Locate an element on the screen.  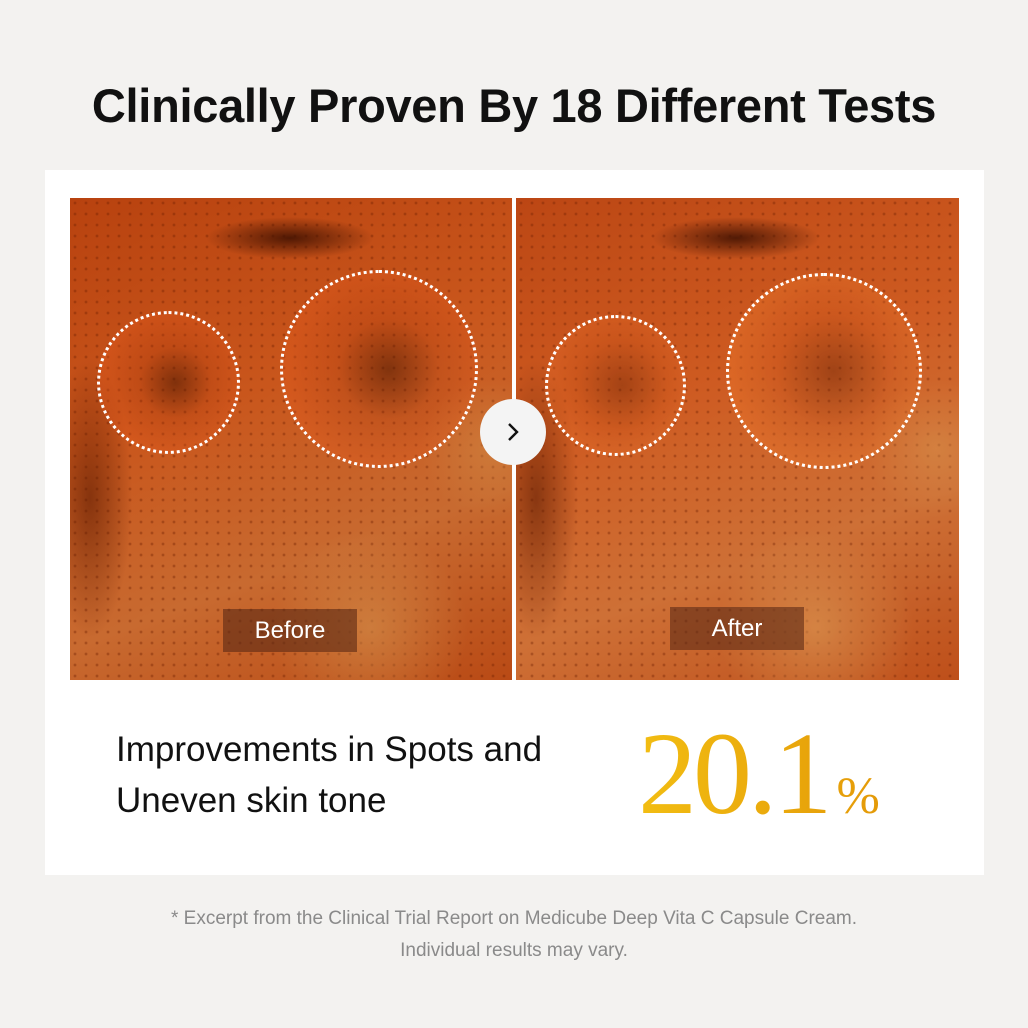
improvement-stat: 20.1% is located at coordinates (759, 774).